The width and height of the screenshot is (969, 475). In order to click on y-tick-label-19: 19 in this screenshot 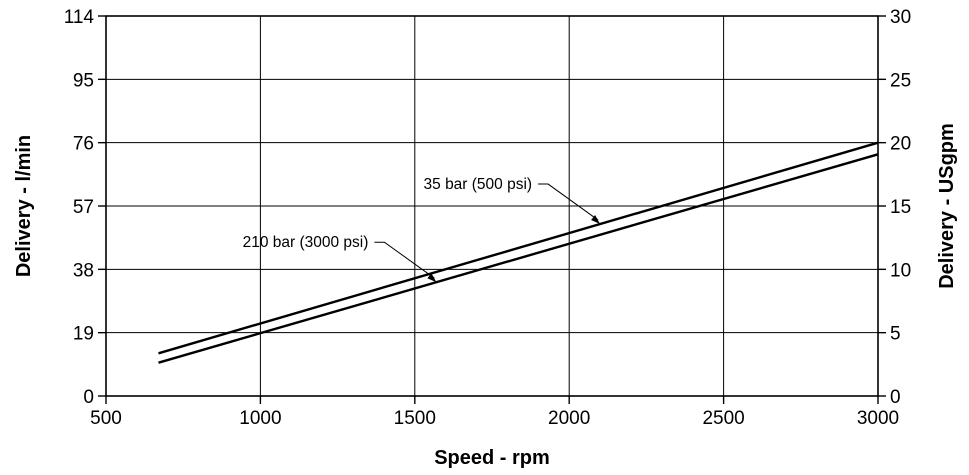, I will do `click(83, 334)`.